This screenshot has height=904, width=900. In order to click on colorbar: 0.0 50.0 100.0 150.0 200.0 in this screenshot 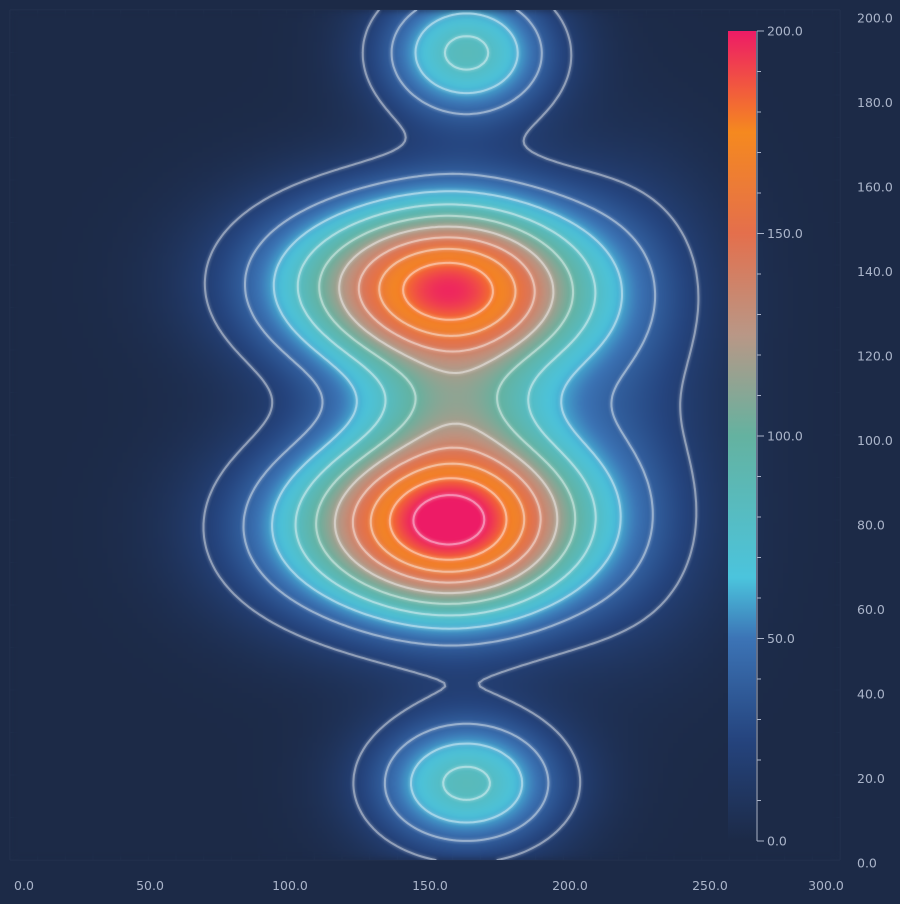, I will do `click(765, 436)`.